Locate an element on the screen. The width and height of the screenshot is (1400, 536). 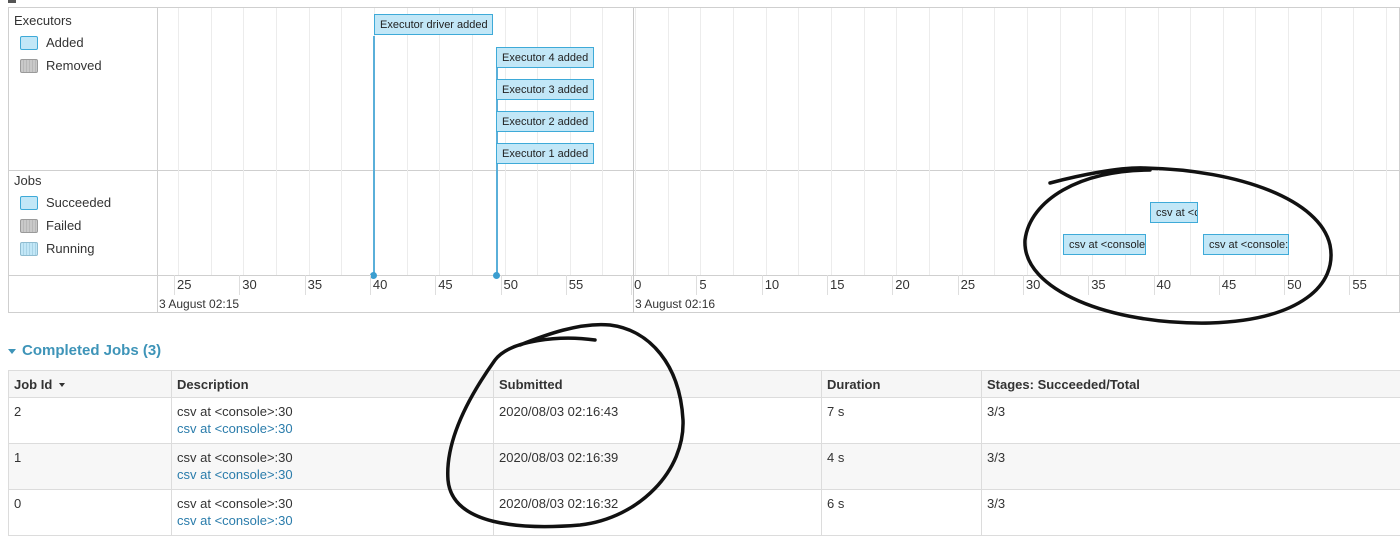
executor-3-added-event: Executor 3 added is located at coordinates (545, 89).